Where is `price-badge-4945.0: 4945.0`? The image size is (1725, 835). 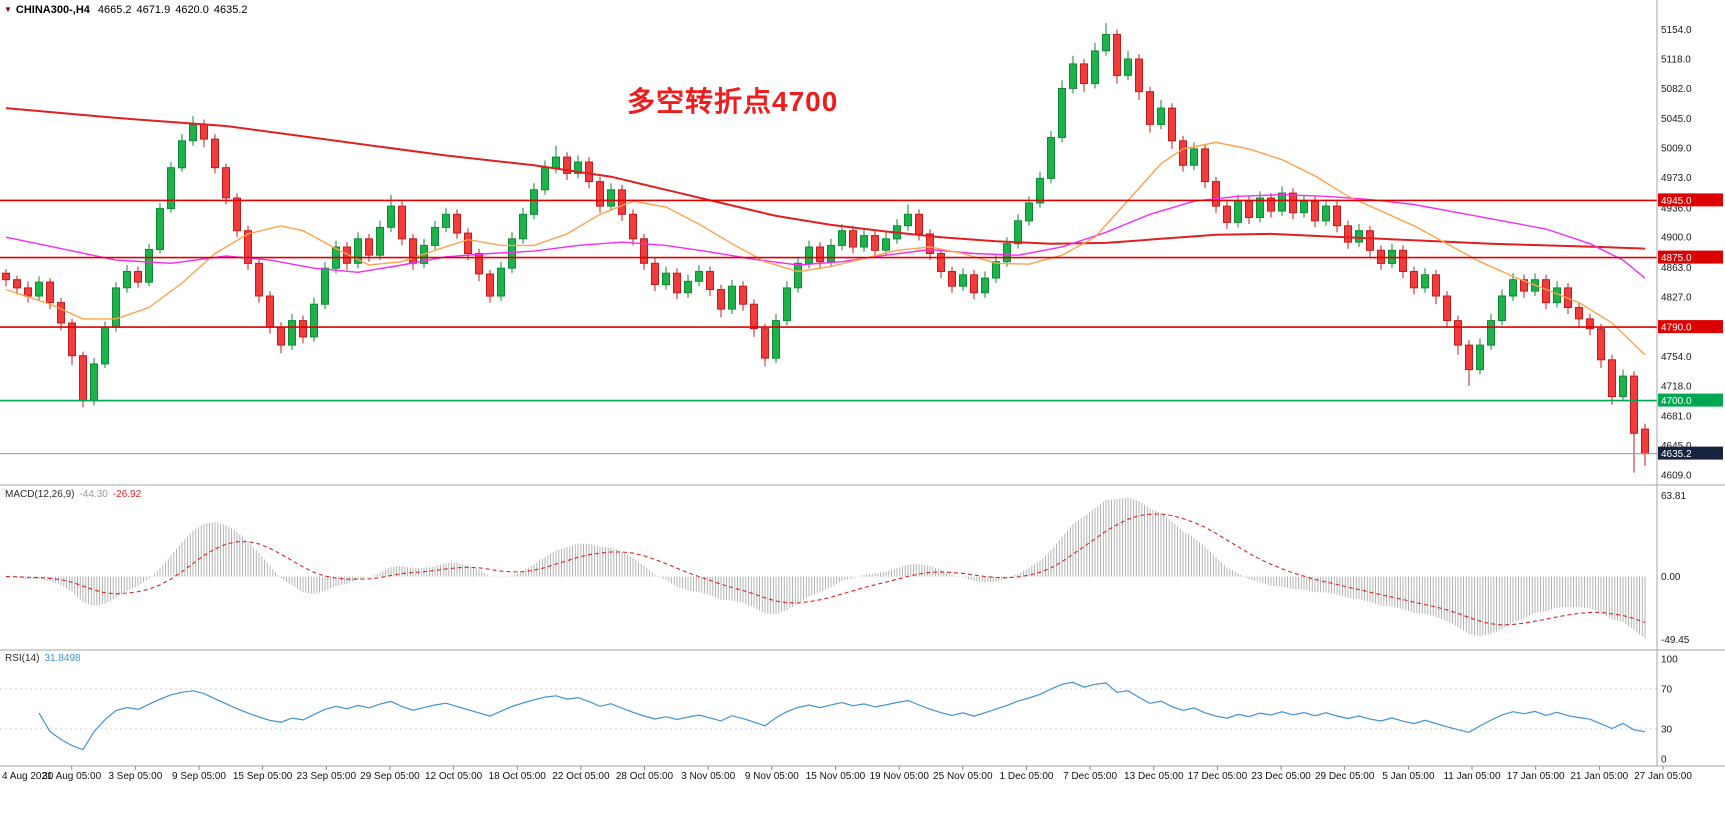 price-badge-4945.0: 4945.0 is located at coordinates (1690, 200).